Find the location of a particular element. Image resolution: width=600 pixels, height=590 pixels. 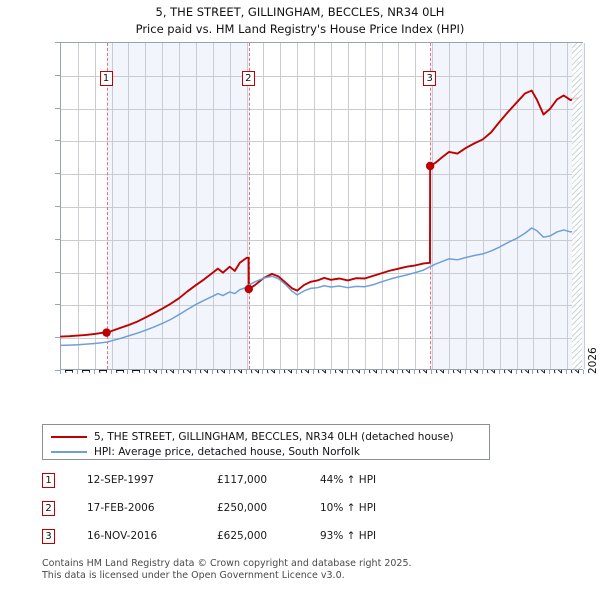

transaction-price: £117,000 is located at coordinates (242, 480).